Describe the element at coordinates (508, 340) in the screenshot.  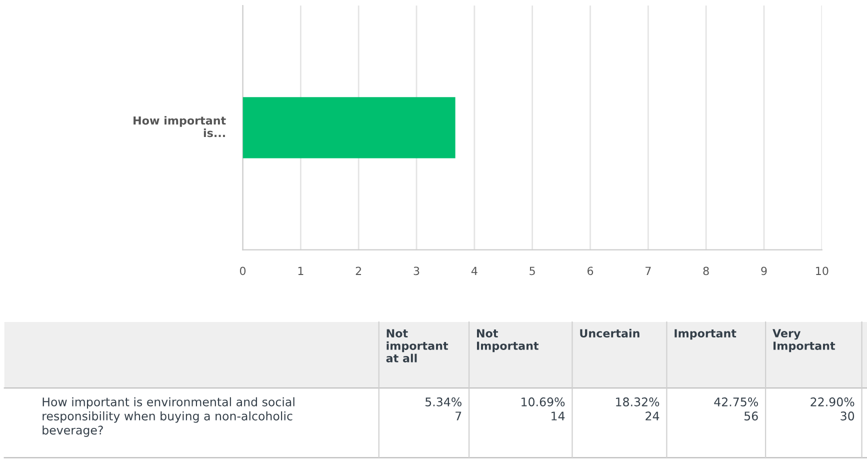
I see `text: Not Important` at that location.